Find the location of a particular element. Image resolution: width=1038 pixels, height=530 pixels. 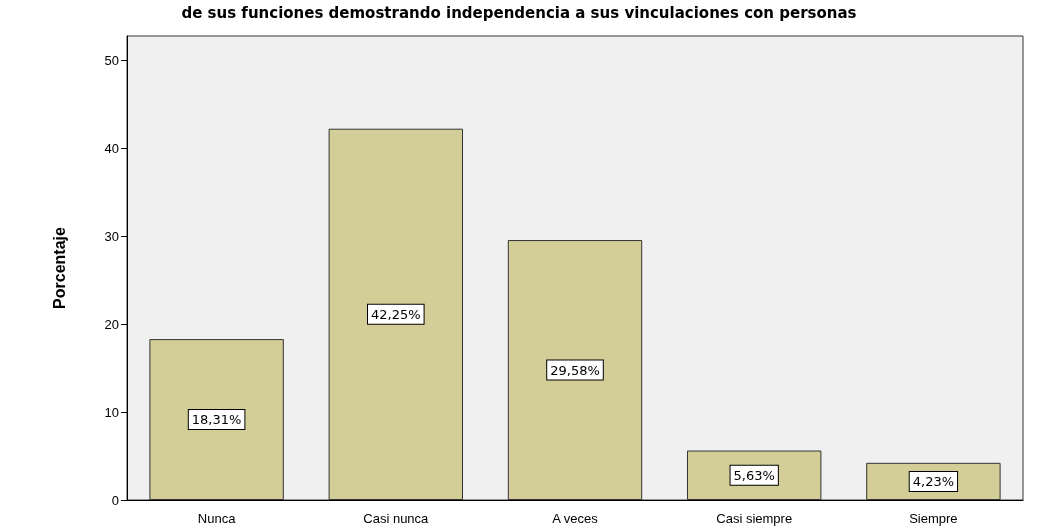

x-tick-label: Siempre is located at coordinates (933, 518).